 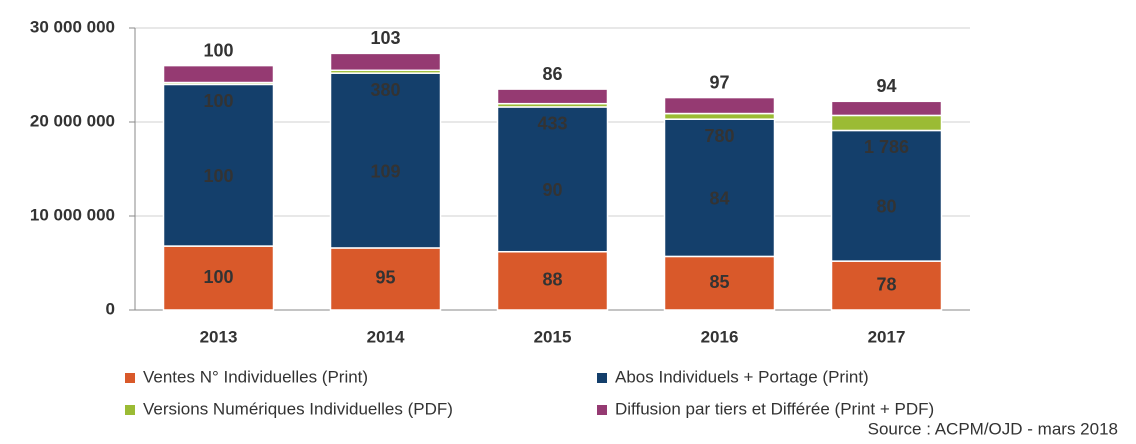 I want to click on data-label: 88, so click(x=552, y=280).